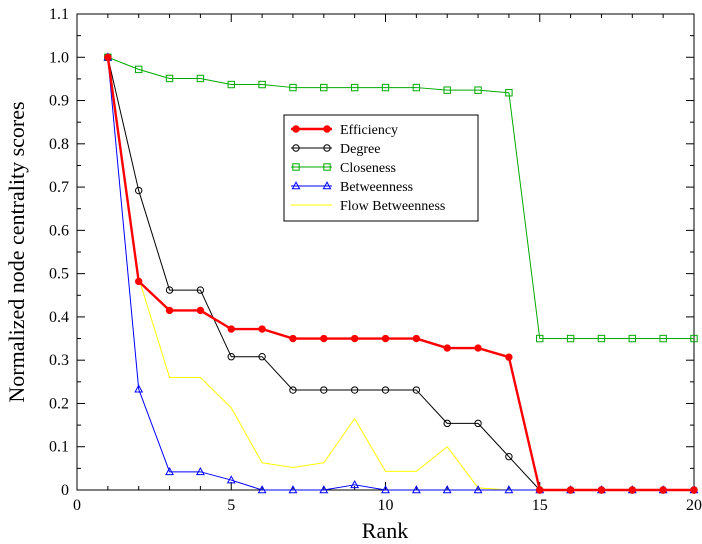  Describe the element at coordinates (392, 206) in the screenshot. I see `legend-label-flow-betweenness: Flow Betweenness` at that location.